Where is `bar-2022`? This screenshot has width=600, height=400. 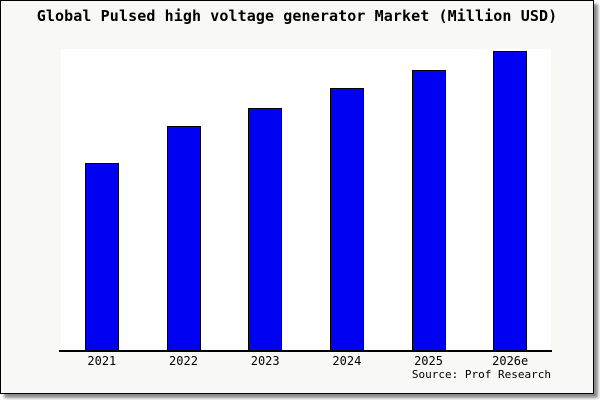 bar-2022 is located at coordinates (183, 238).